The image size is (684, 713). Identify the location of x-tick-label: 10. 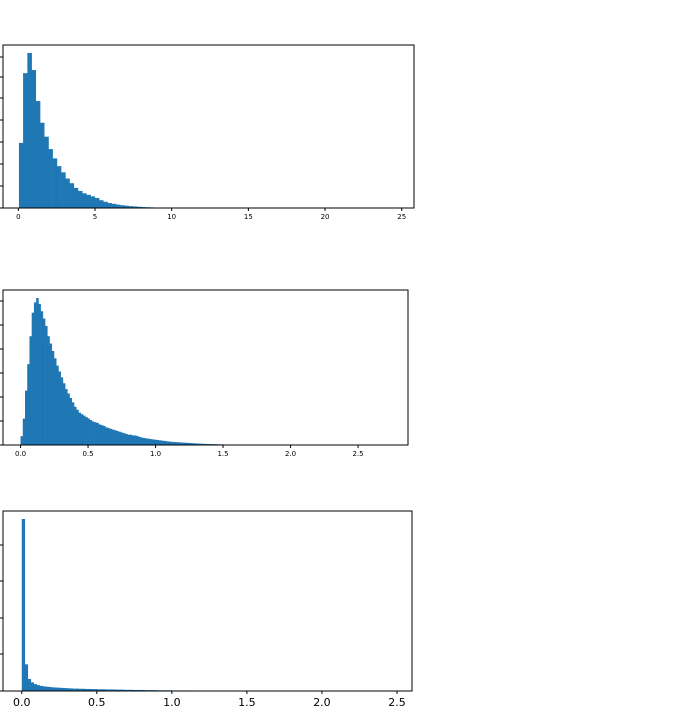
(171, 217).